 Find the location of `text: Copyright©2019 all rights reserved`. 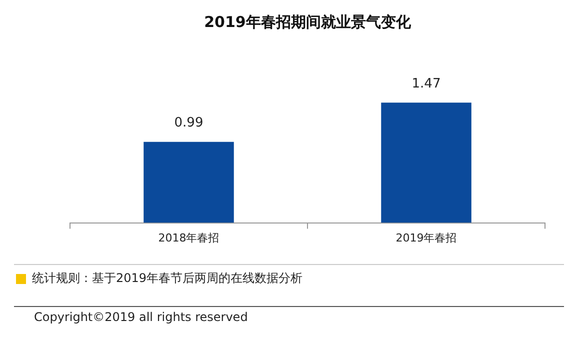

text: Copyright©2019 all rights reserved is located at coordinates (141, 317).